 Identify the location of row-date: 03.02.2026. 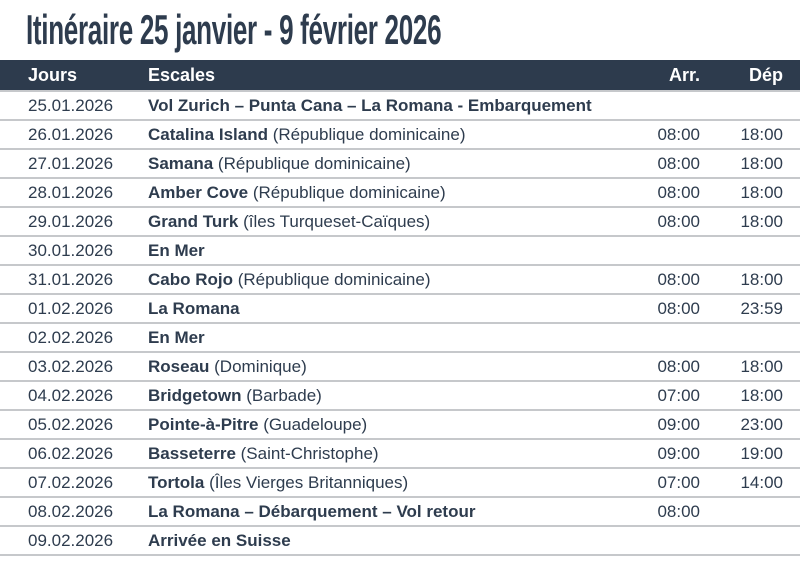
(71, 366).